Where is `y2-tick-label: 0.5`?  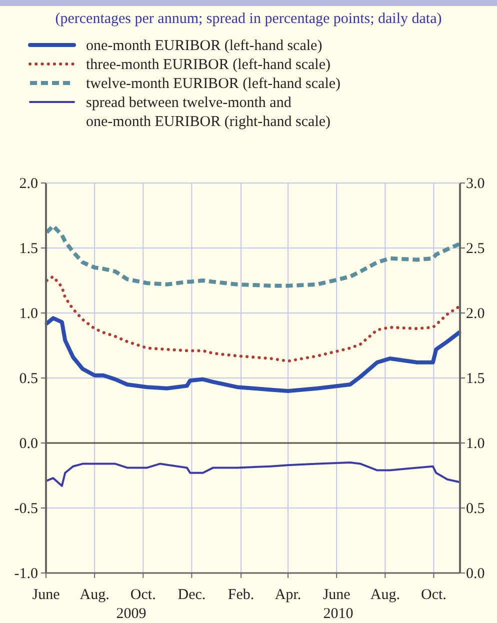
y2-tick-label: 0.5 is located at coordinates (475, 509).